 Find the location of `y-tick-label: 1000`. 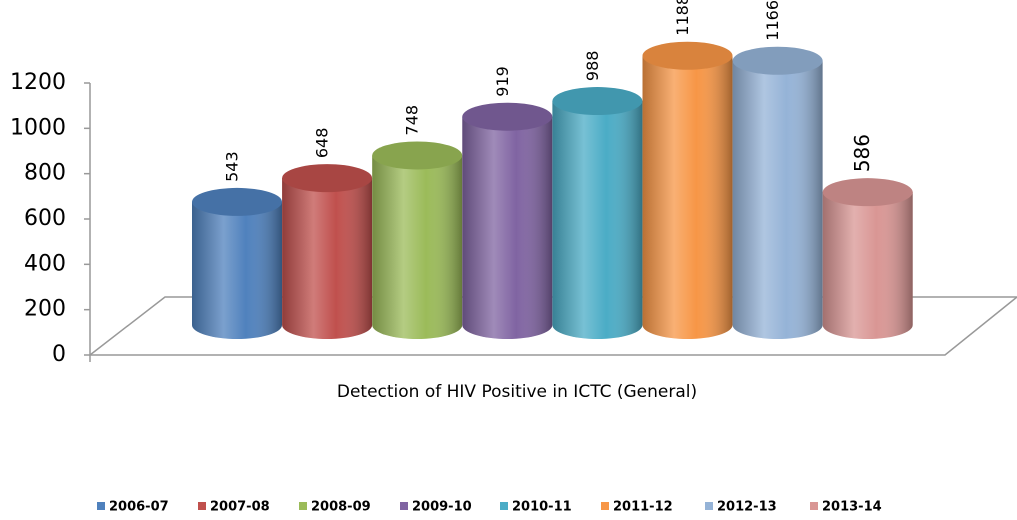

y-tick-label: 1000 is located at coordinates (38, 127).